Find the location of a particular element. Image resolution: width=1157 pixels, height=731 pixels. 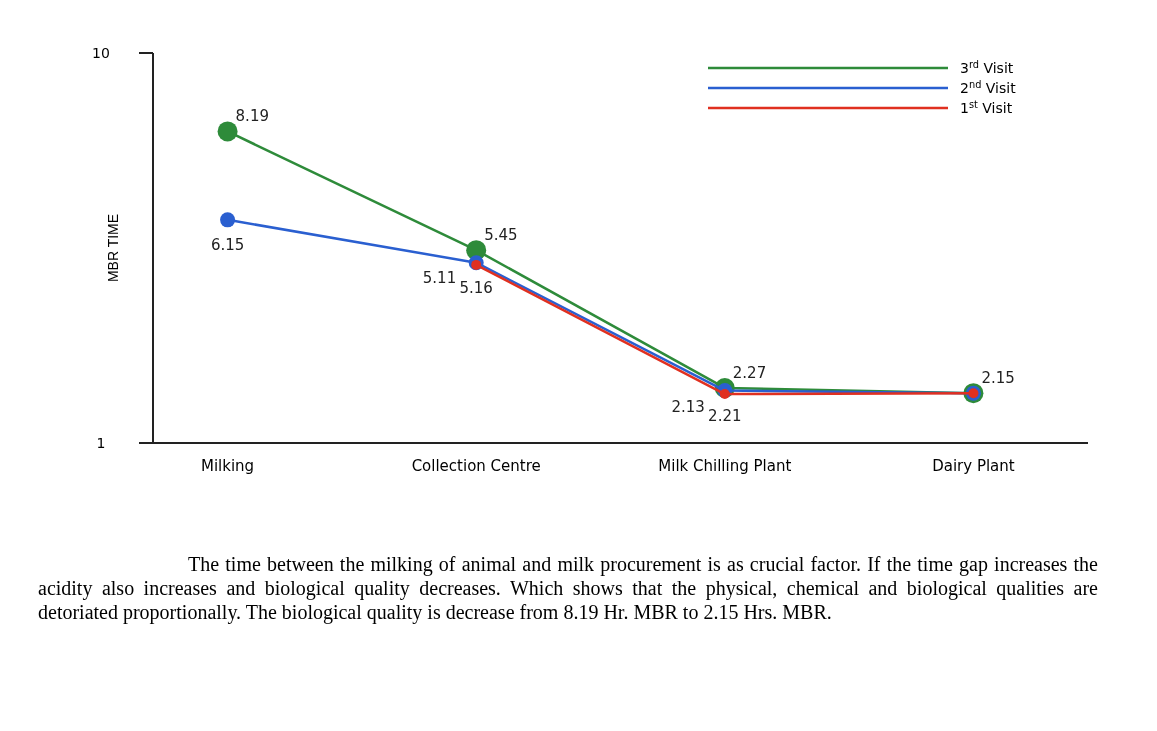

y-axis-title: MBR TIME is located at coordinates (113, 248).